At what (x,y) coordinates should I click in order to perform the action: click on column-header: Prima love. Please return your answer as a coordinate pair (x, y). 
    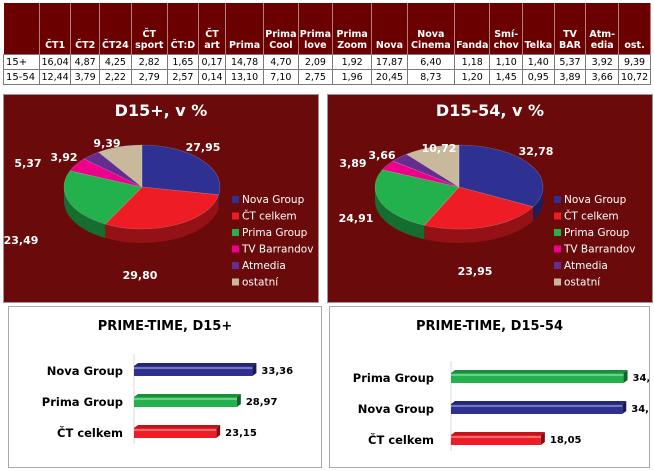
    Looking at the image, I should click on (316, 29).